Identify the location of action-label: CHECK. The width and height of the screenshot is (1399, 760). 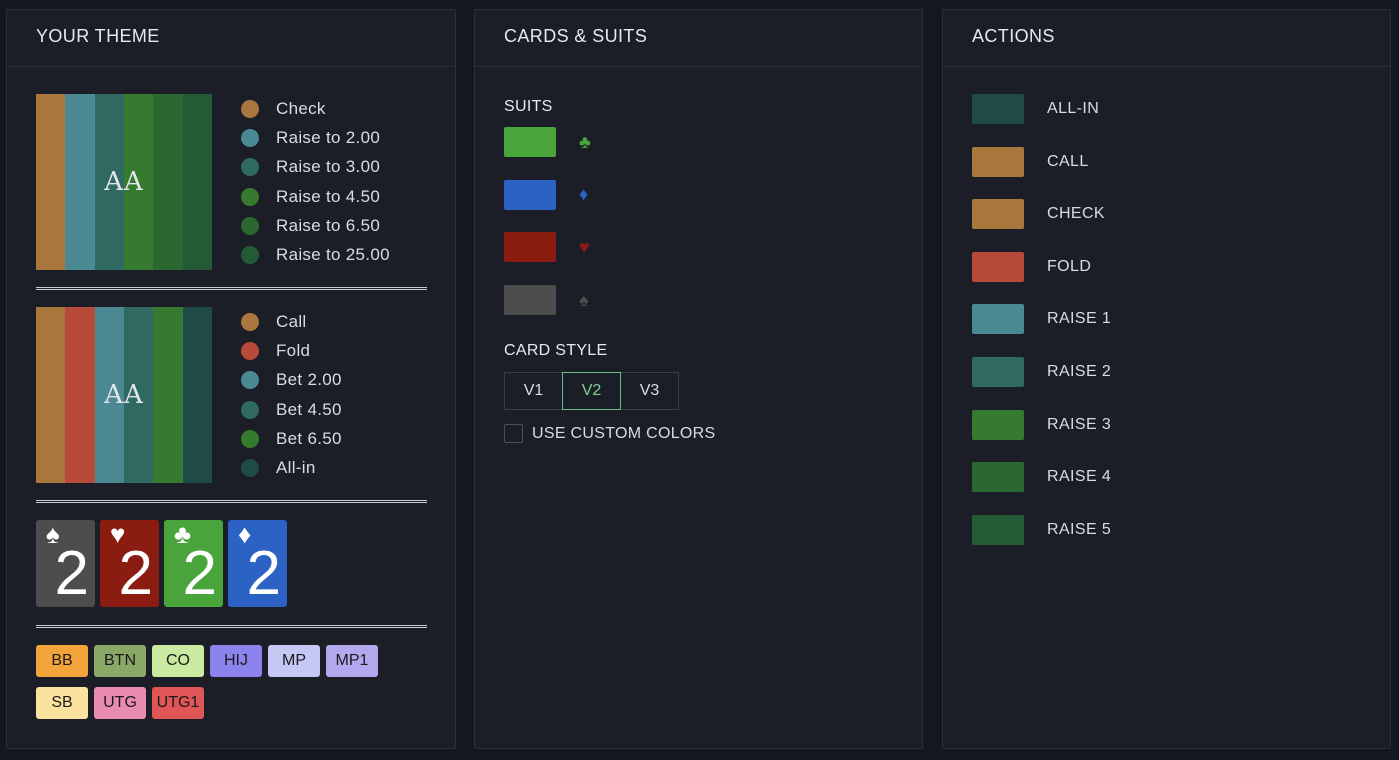
(1076, 214).